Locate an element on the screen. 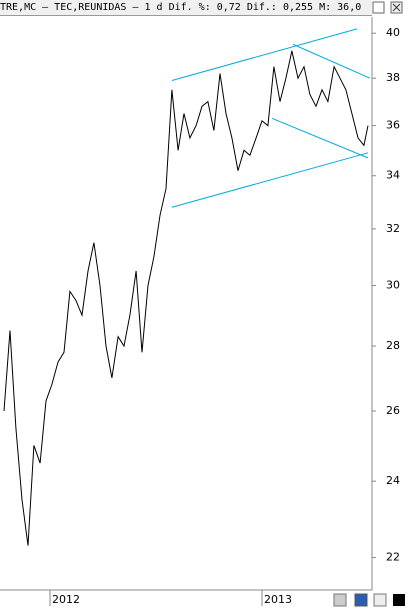  y-tick-label: 30 is located at coordinates (393, 285).